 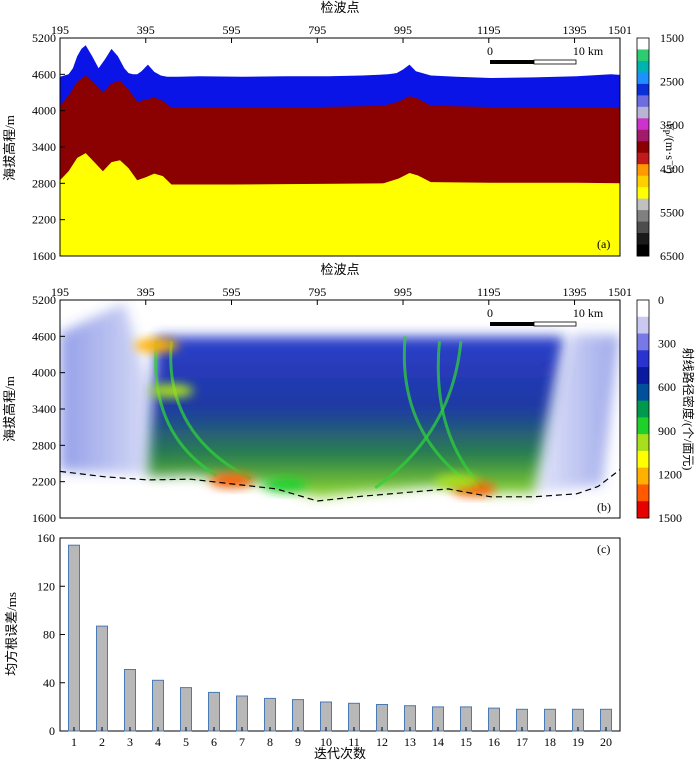 What do you see at coordinates (494, 742) in the screenshot?
I see `x-tick-label: 16` at bounding box center [494, 742].